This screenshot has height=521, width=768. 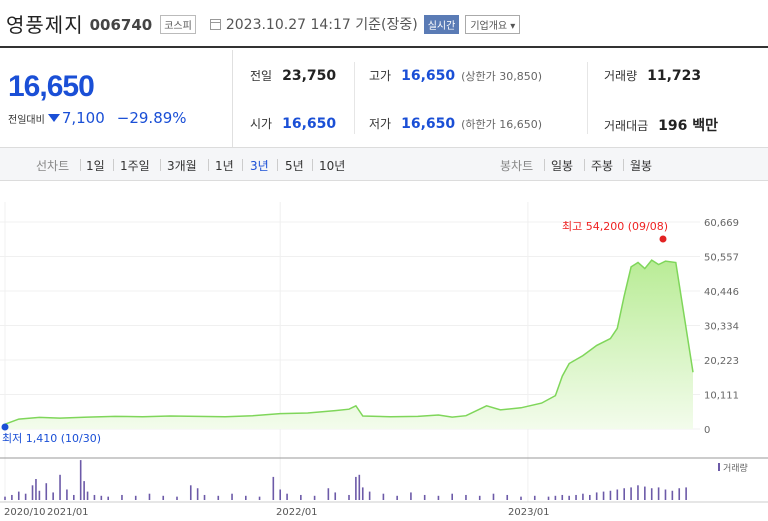 What do you see at coordinates (321, 25) in the screenshot?
I see `quote-datetime: 2023.10.27 14:17 기준(장중)` at bounding box center [321, 25].